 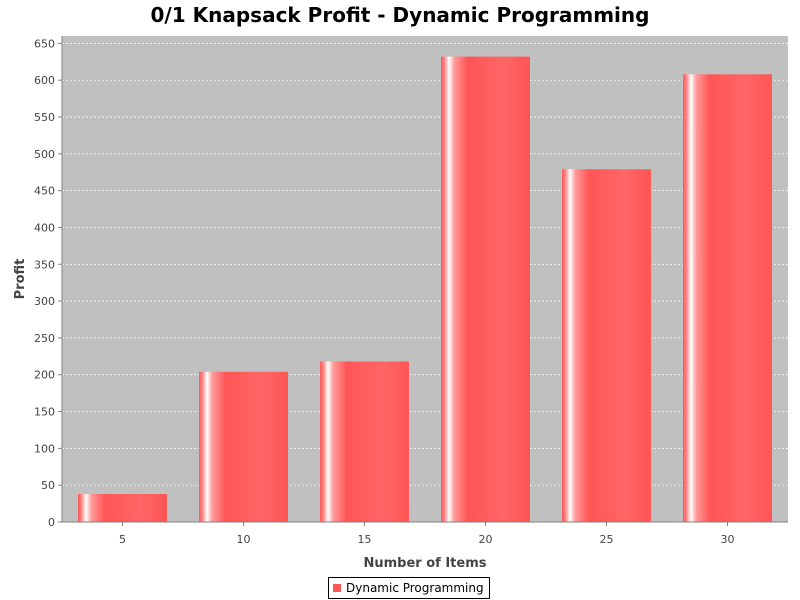 I want to click on x-tick-label: 30, so click(x=728, y=539).